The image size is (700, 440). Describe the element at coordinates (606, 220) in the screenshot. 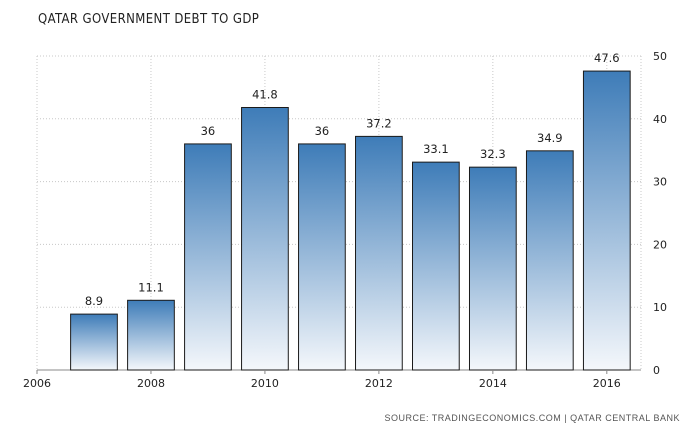

I see `bar-2016` at that location.